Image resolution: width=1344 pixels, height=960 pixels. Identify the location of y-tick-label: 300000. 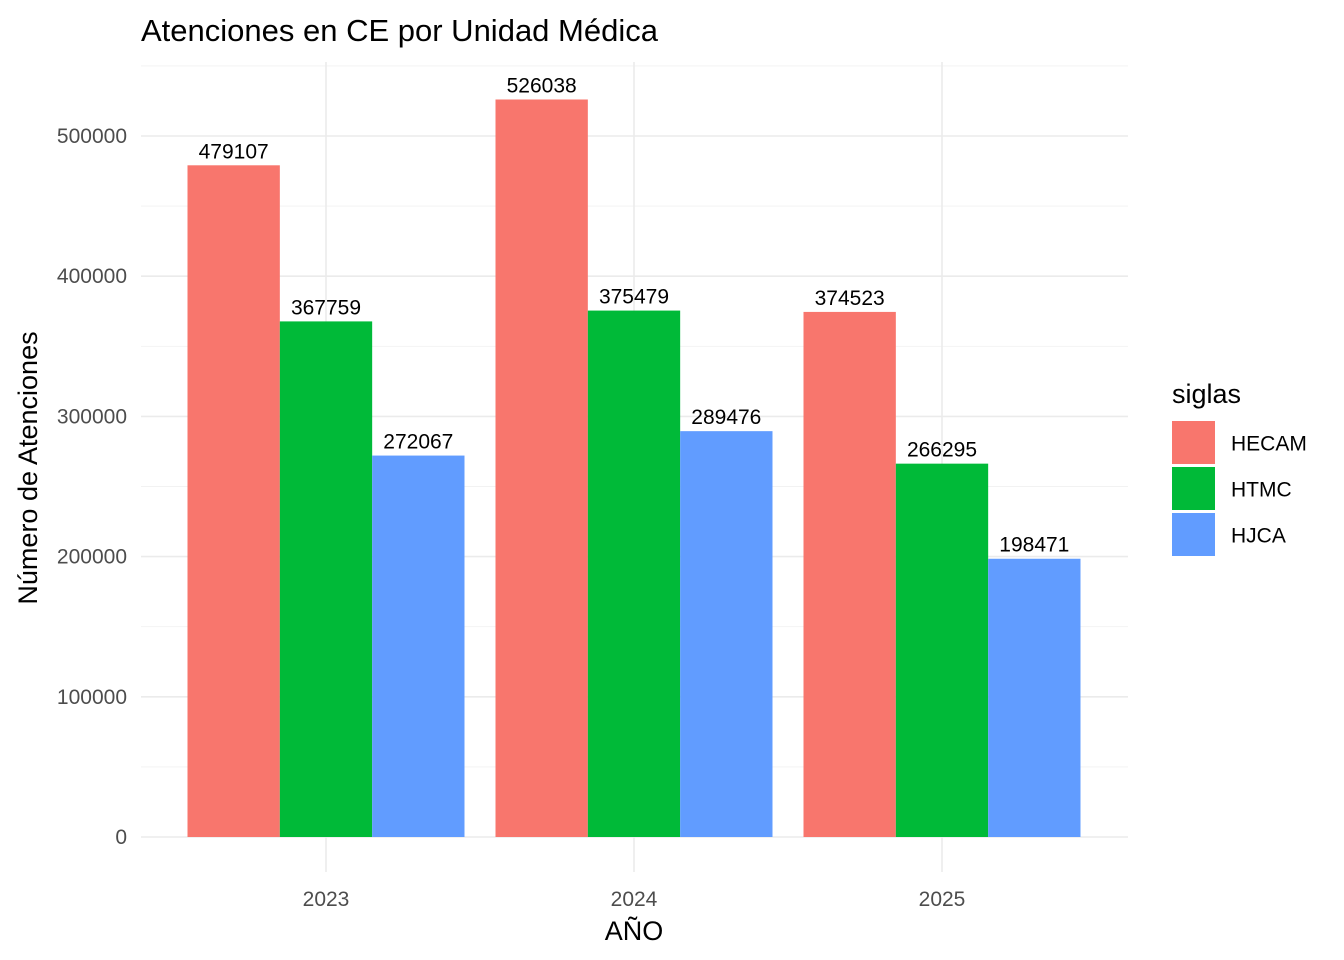
(92, 416).